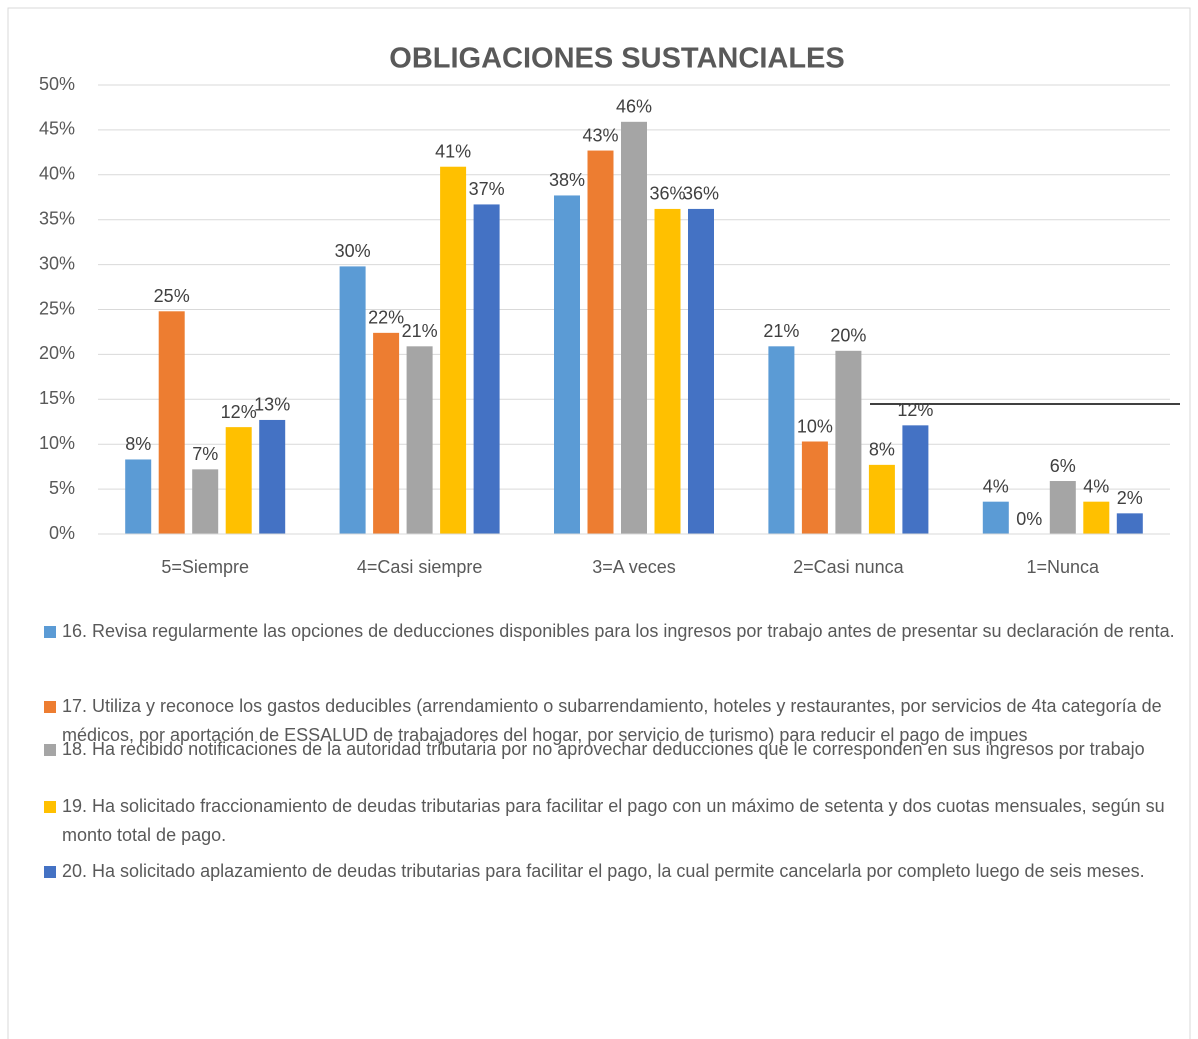 This screenshot has height=1039, width=1198. What do you see at coordinates (1064, 567) in the screenshot?
I see `x-tick-label: 1=Nunca` at bounding box center [1064, 567].